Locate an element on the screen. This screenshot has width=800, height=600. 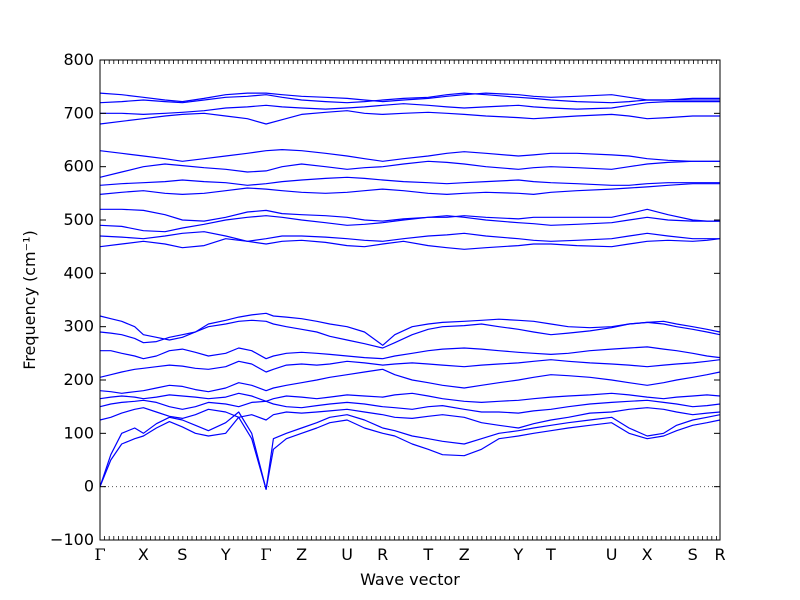
y-axis-label: Frequency (cm⁻¹) is located at coordinates (29, 299).